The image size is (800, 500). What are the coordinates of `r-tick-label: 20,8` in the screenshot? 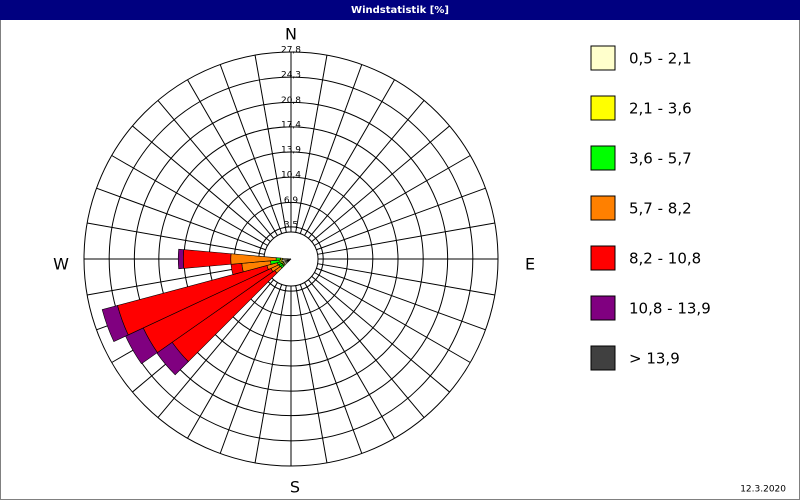 It's located at (291, 101).